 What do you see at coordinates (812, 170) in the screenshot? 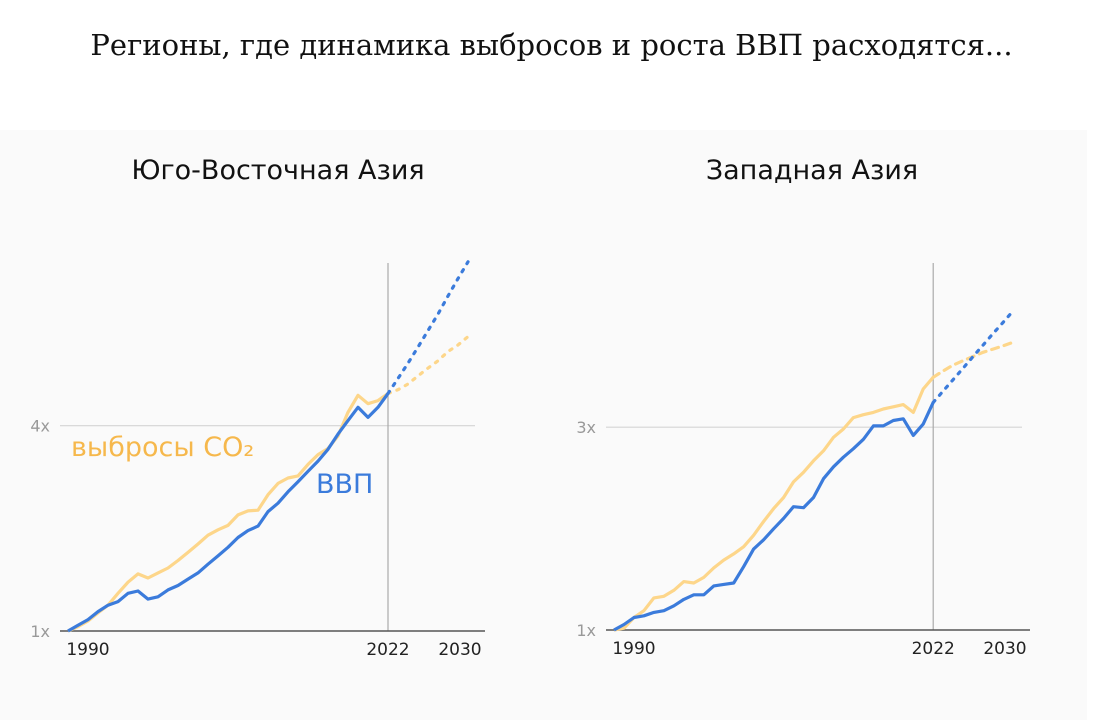
I see `chart-title-west-asia: Западная Азия` at bounding box center [812, 170].